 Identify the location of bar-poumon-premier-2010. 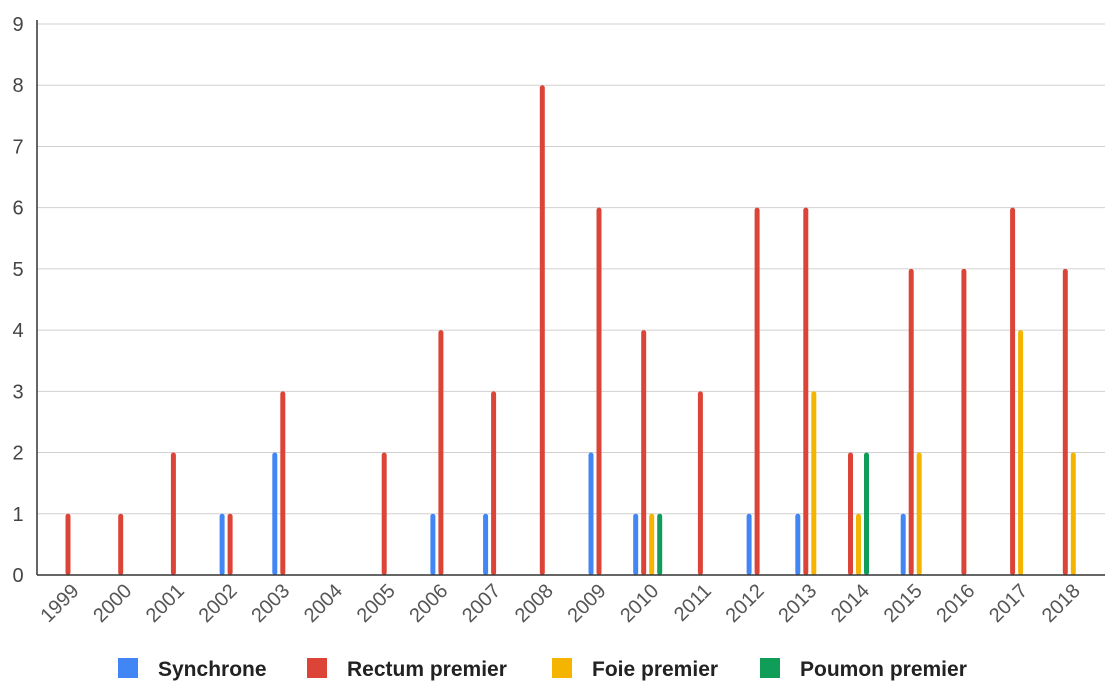
(660, 544).